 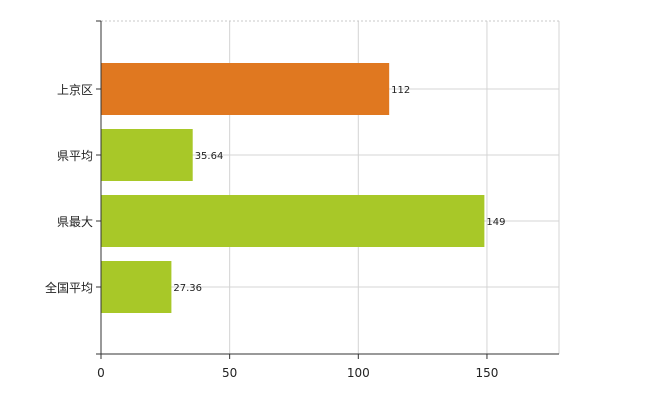 What do you see at coordinates (75, 222) in the screenshot?
I see `category-label: 県最大` at bounding box center [75, 222].